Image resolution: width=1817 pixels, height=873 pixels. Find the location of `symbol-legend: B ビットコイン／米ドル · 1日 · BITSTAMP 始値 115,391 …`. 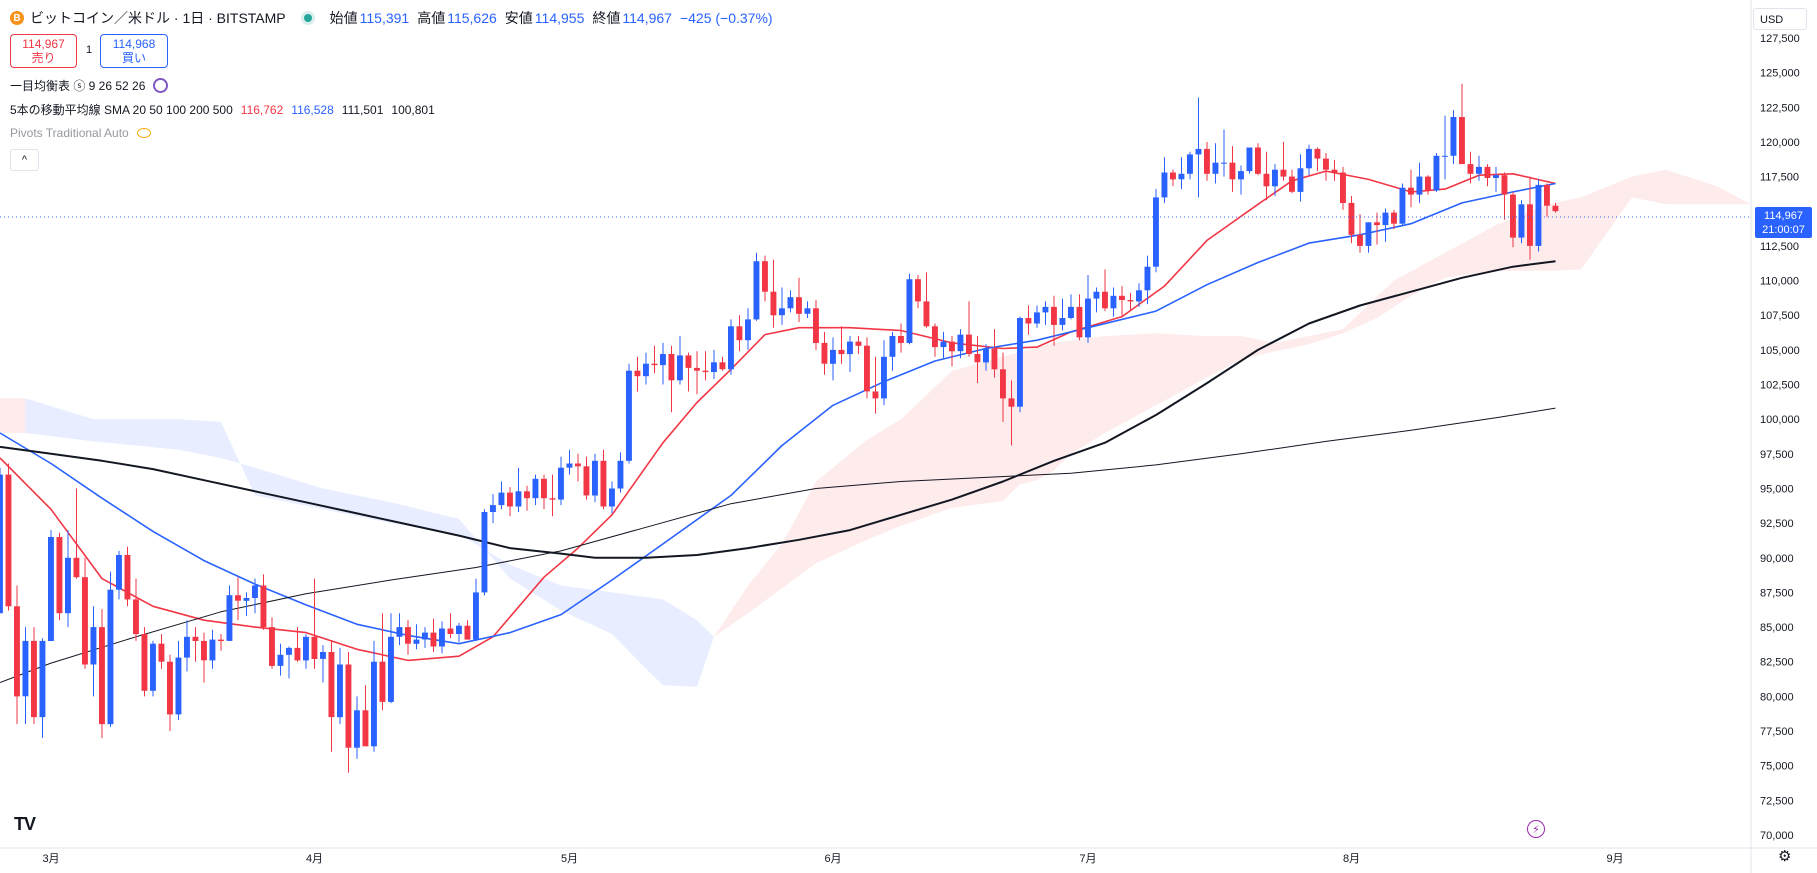

symbol-legend: B ビットコイン／米ドル · 1日 · BITSTAMP 始値 115,391 … is located at coordinates (395, 18).